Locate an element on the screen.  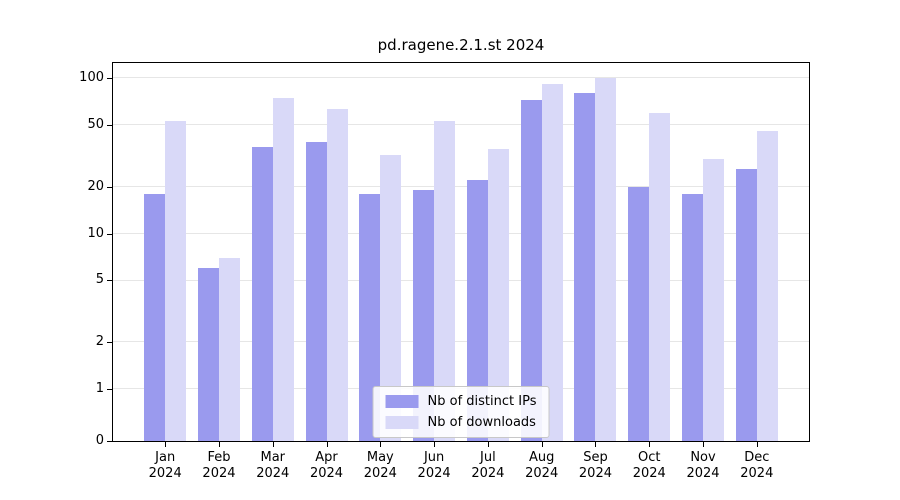
y-tick-label: 20 is located at coordinates (95, 186).